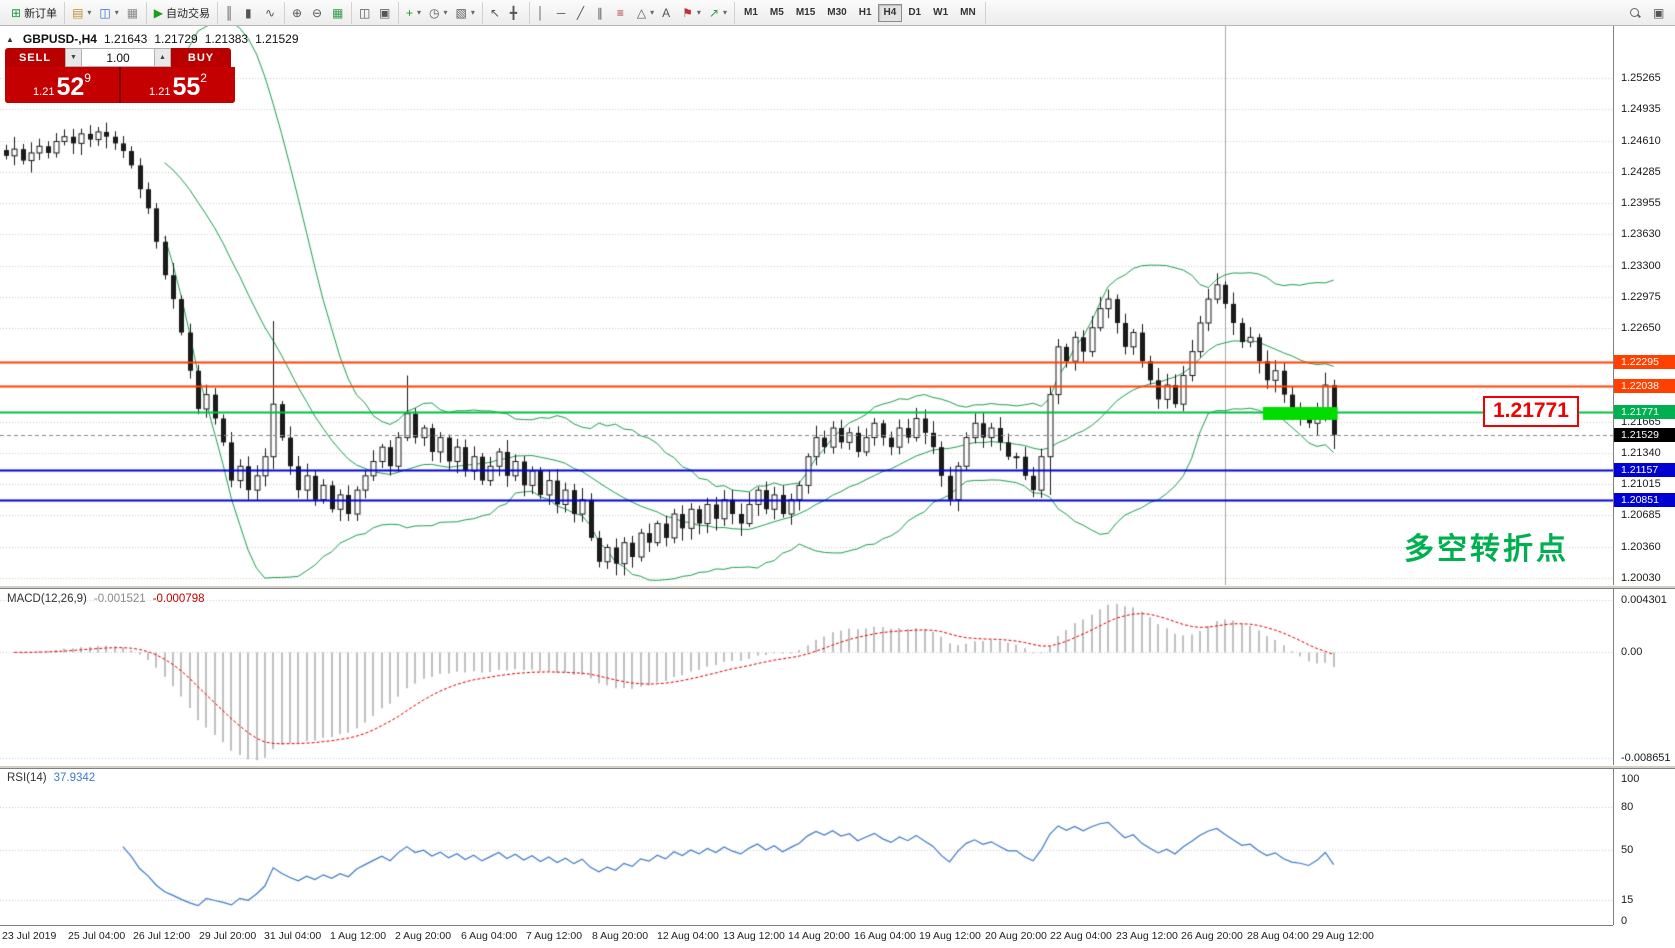  I want to click on templates-button: ▧ ▾, so click(465, 13).